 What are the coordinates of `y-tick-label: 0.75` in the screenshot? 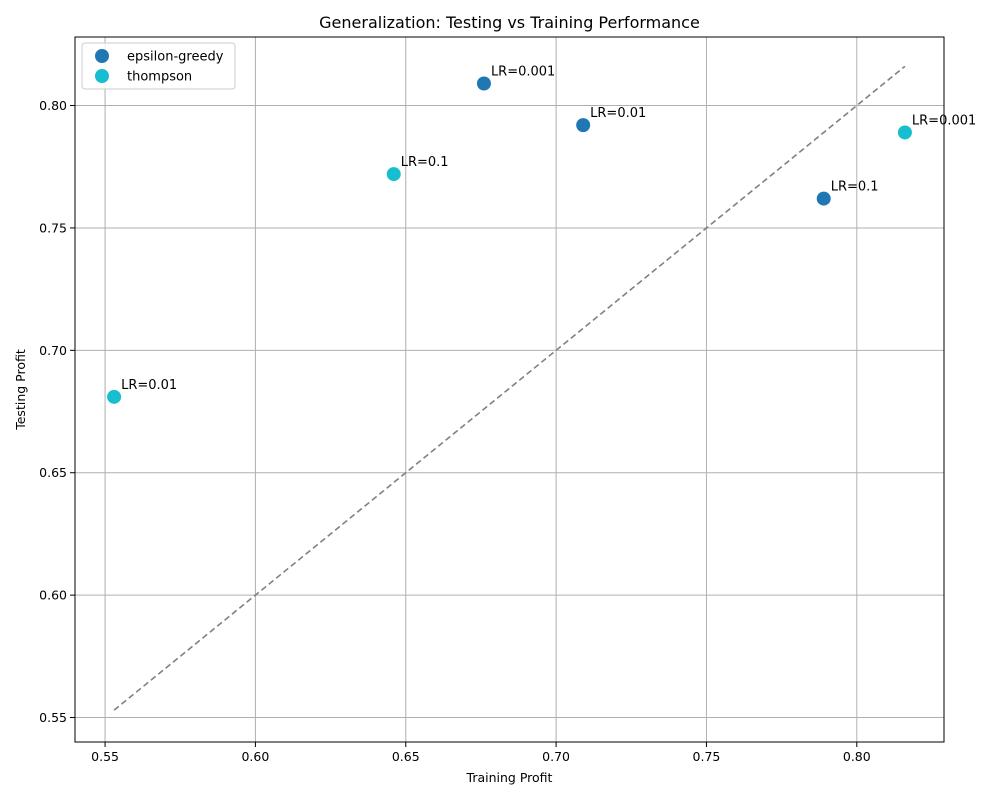 It's located at (53, 227).